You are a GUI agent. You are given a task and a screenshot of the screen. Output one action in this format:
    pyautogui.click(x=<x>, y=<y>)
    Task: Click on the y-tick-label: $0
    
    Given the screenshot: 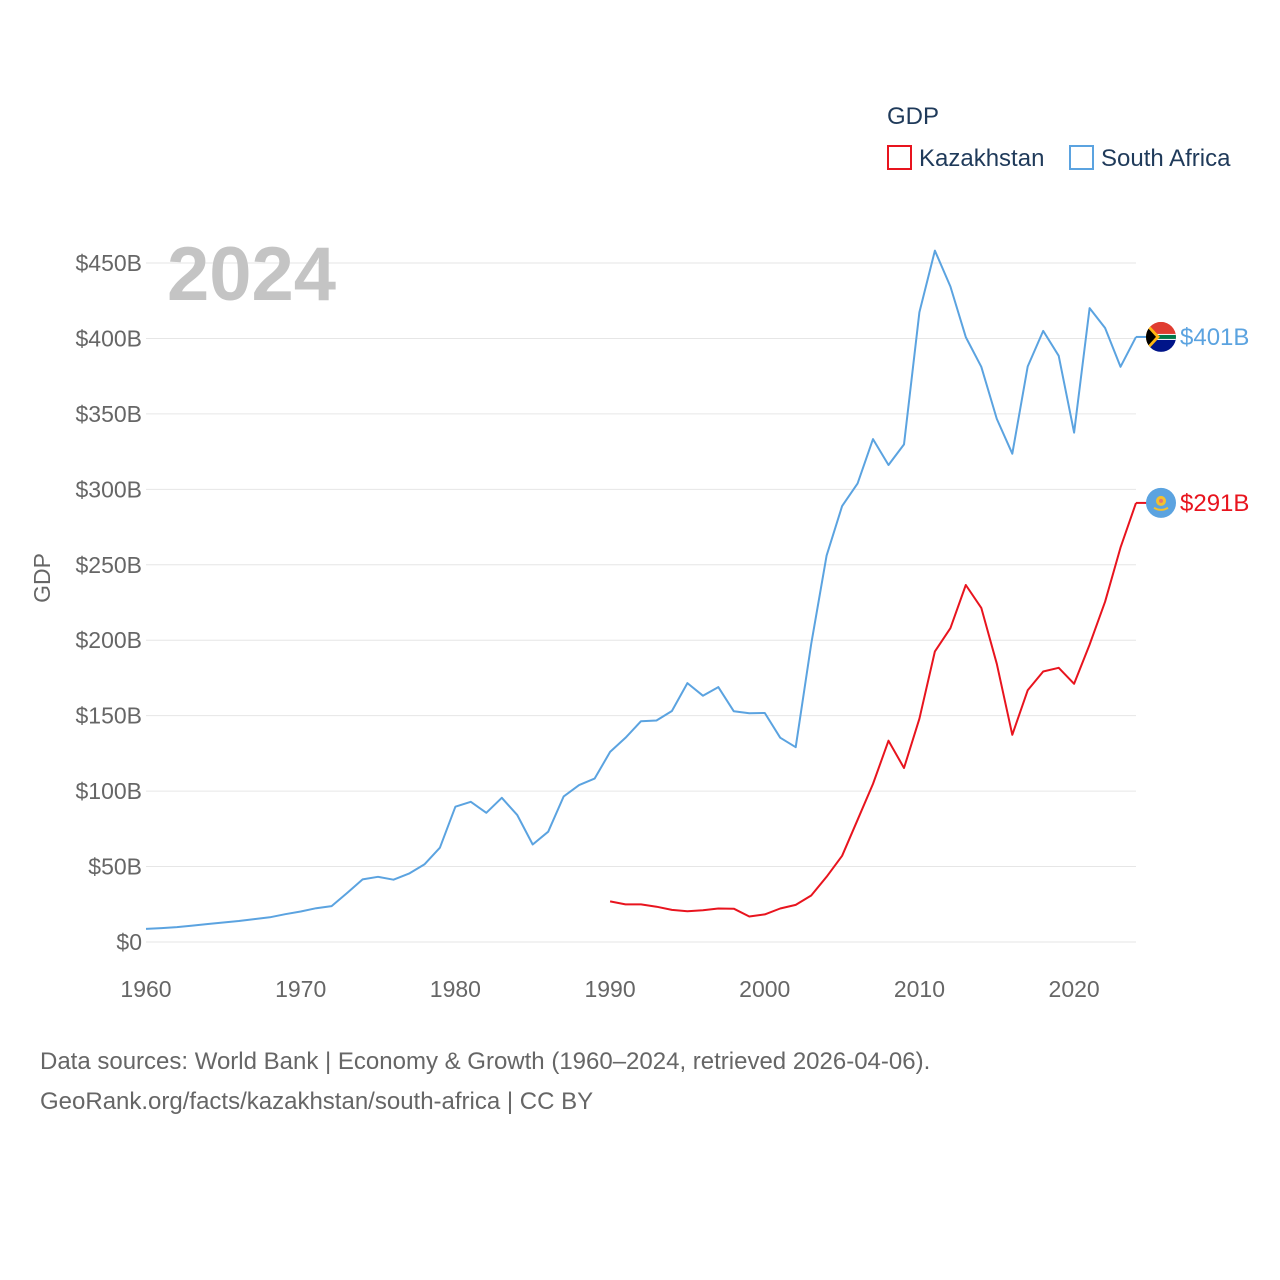 What is the action you would take?
    pyautogui.click(x=129, y=942)
    